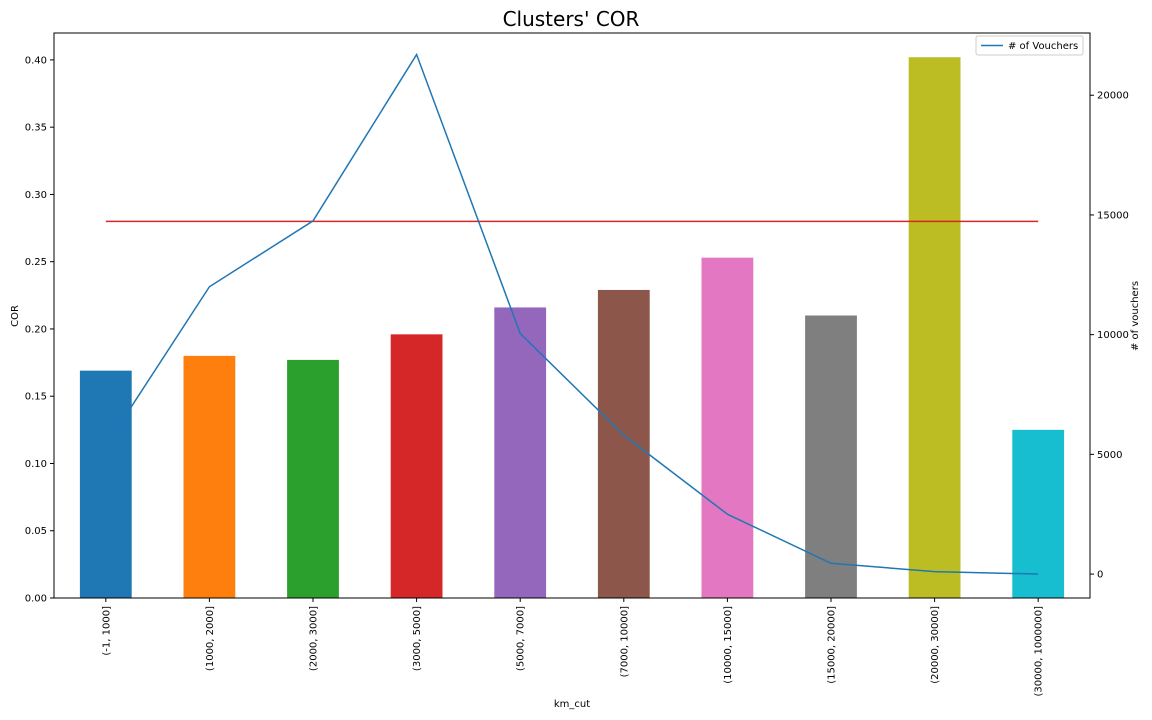 The image size is (1152, 720). What do you see at coordinates (1135, 316) in the screenshot?
I see `y2-axis-label: # of vouchers` at bounding box center [1135, 316].